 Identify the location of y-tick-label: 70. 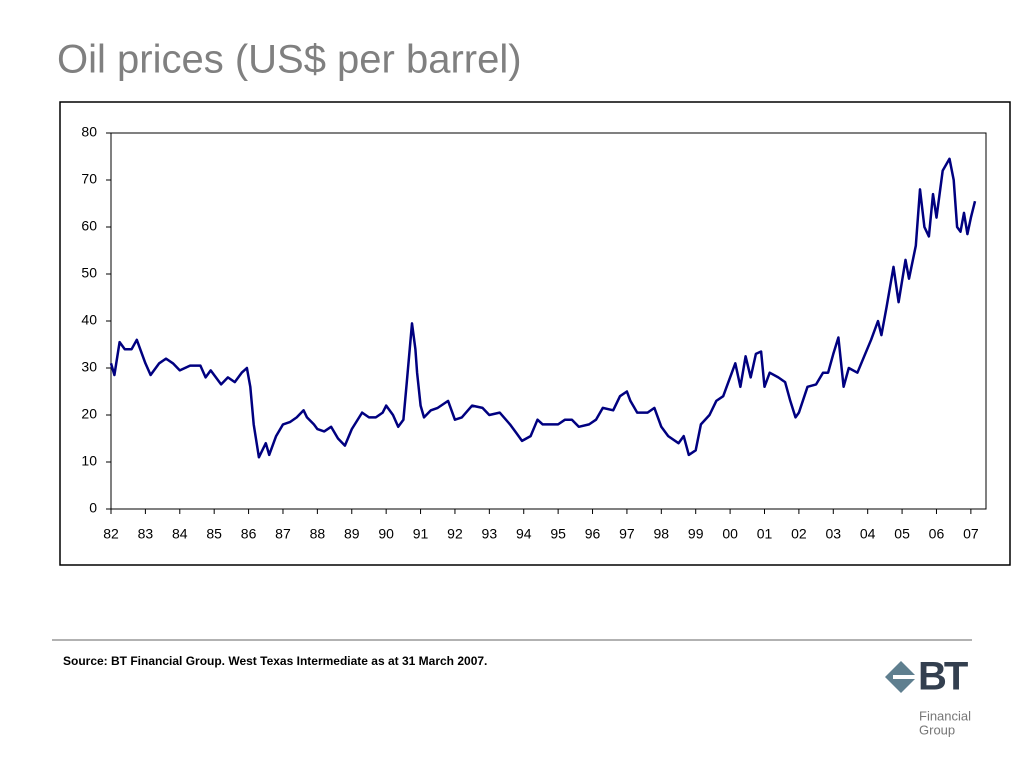
(89, 179).